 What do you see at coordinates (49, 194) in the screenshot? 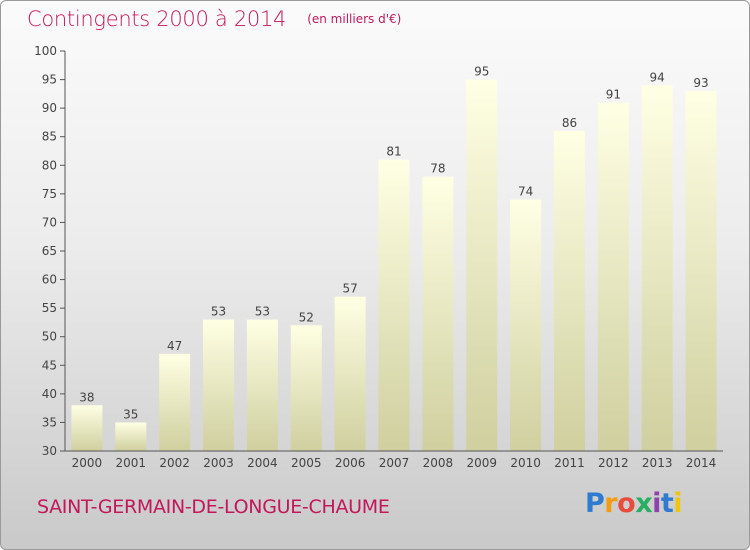
I see `y-tick-label: 75` at bounding box center [49, 194].